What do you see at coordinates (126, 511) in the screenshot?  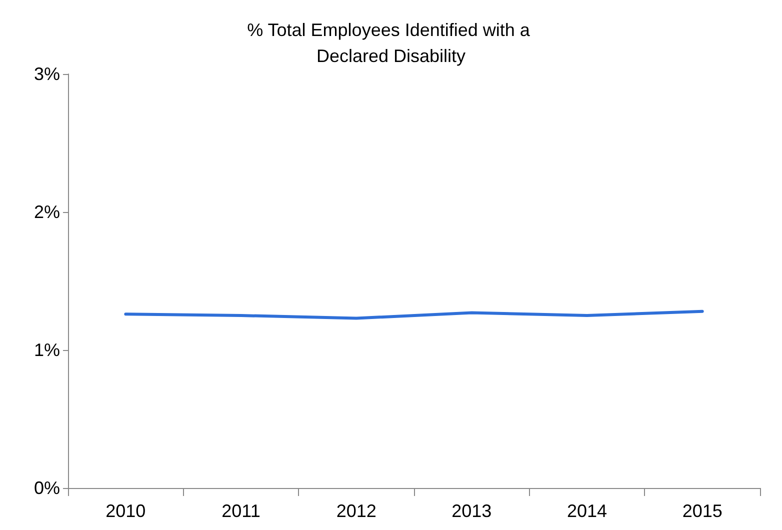 I see `x-tick-label: 2010` at bounding box center [126, 511].